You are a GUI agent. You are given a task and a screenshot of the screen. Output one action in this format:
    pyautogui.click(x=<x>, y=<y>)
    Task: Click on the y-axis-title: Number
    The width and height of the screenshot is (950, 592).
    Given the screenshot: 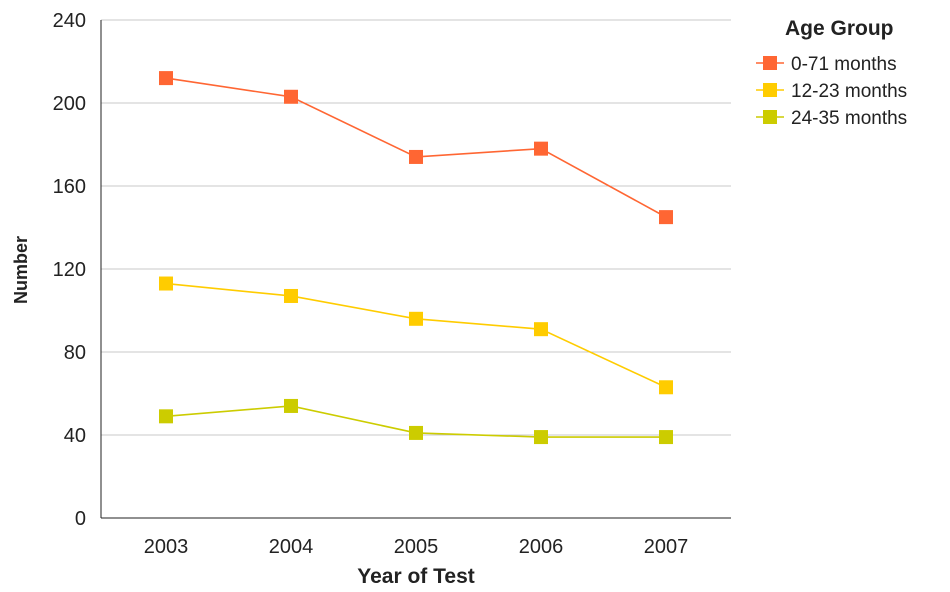 What is the action you would take?
    pyautogui.click(x=21, y=270)
    